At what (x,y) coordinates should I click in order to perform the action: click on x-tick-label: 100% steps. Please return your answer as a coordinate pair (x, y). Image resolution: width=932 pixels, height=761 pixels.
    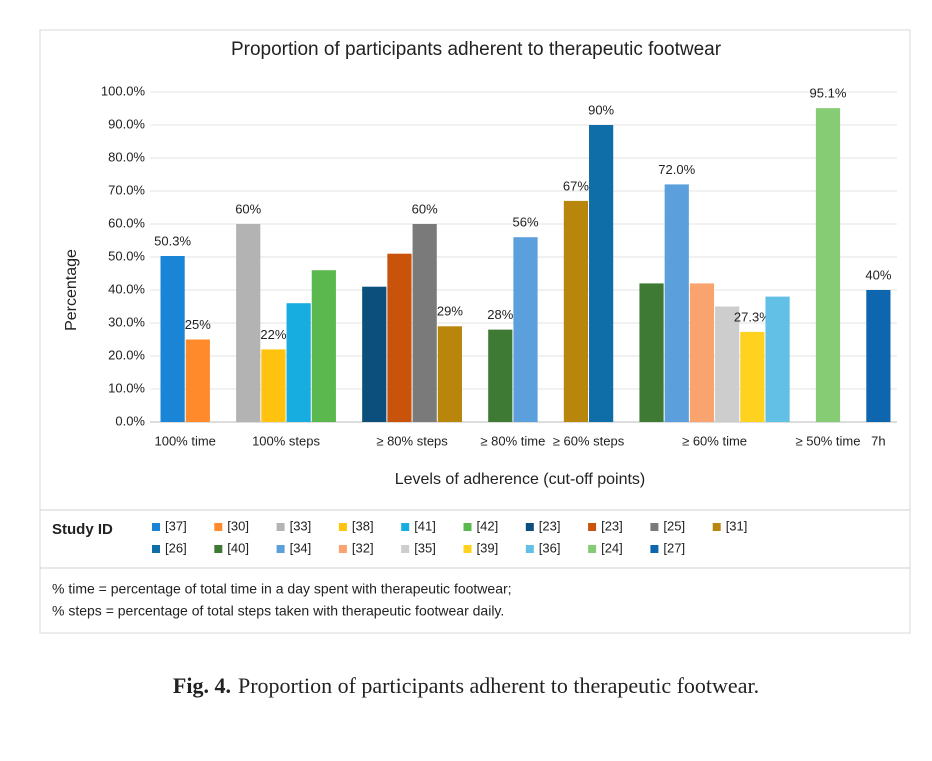
    Looking at the image, I should click on (286, 440).